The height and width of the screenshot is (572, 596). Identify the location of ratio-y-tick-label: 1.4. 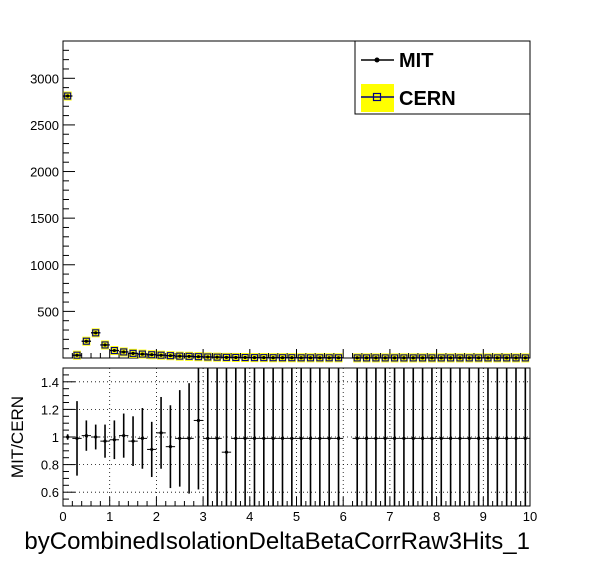
(50, 382).